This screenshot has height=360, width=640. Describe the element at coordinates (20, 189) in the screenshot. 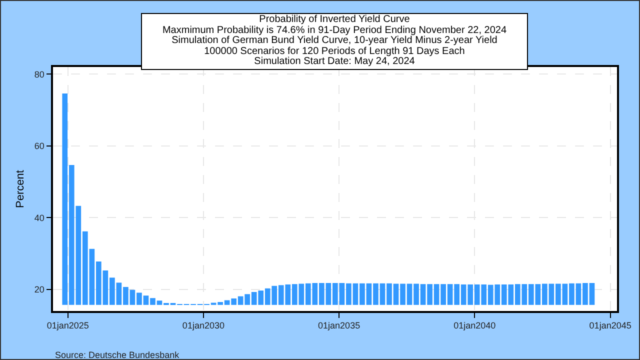

I see `y-axis-title: Percent` at that location.